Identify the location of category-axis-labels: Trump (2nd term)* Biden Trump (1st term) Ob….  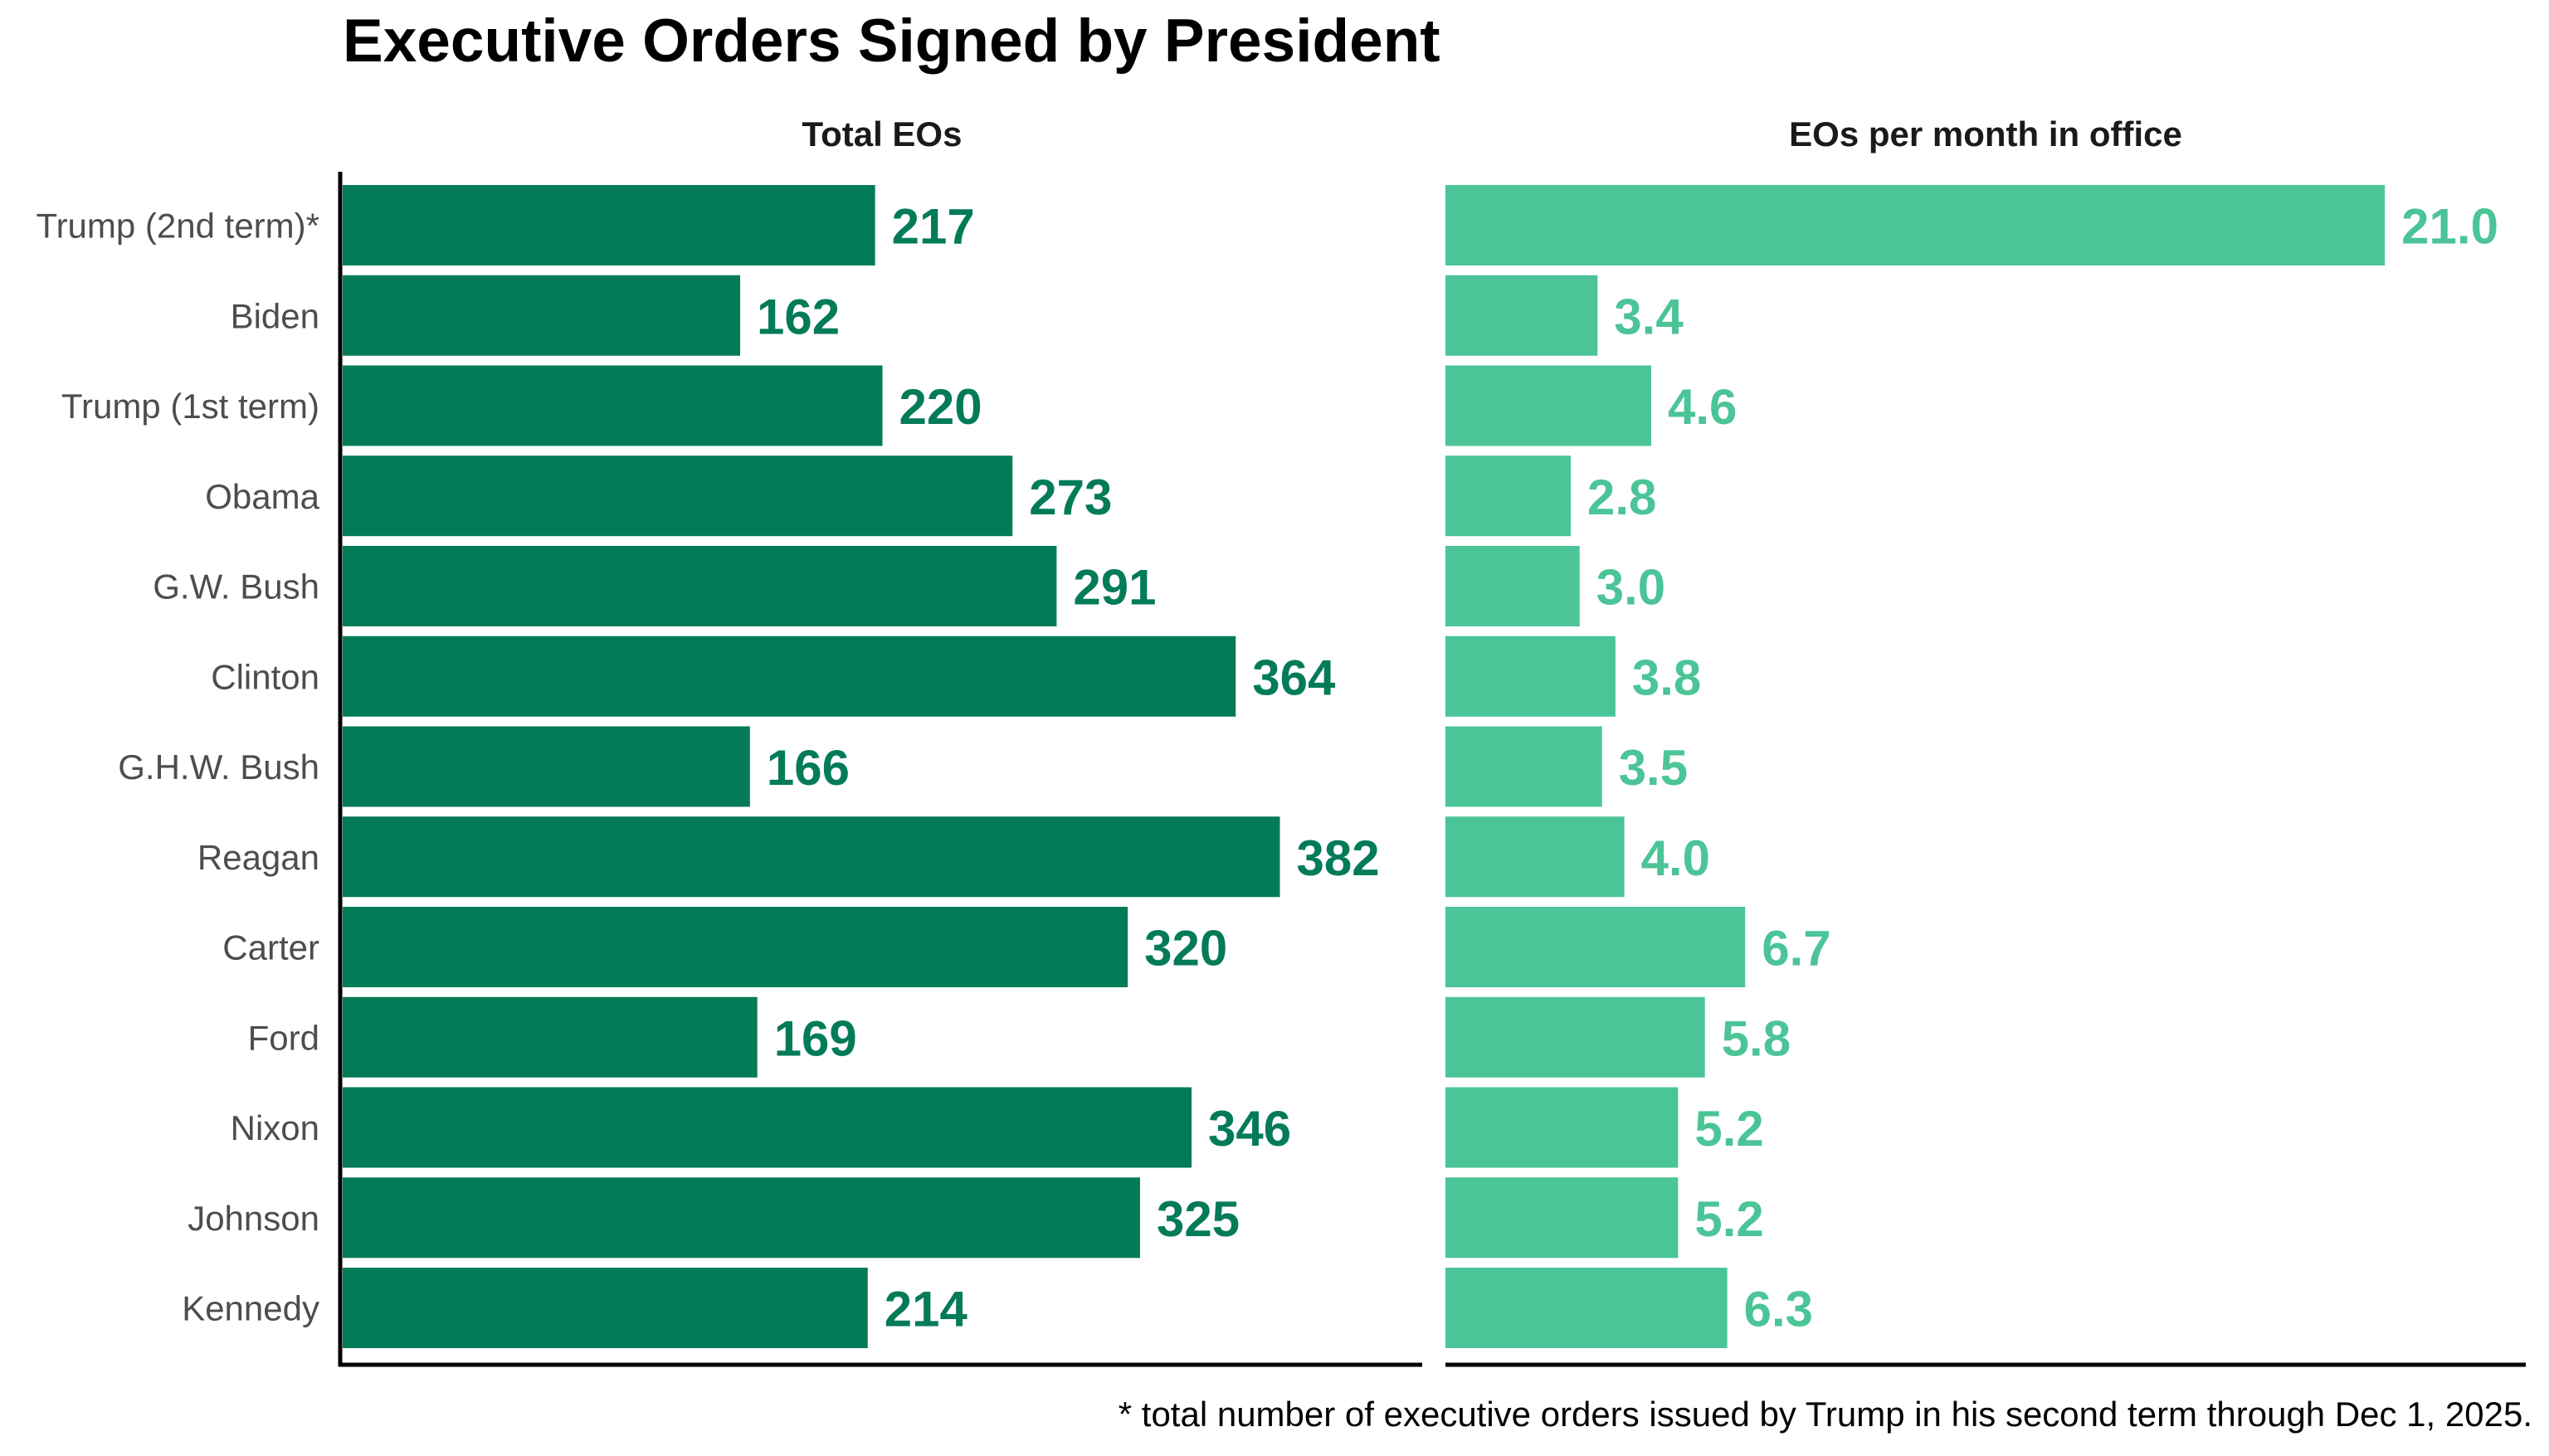
(177, 767).